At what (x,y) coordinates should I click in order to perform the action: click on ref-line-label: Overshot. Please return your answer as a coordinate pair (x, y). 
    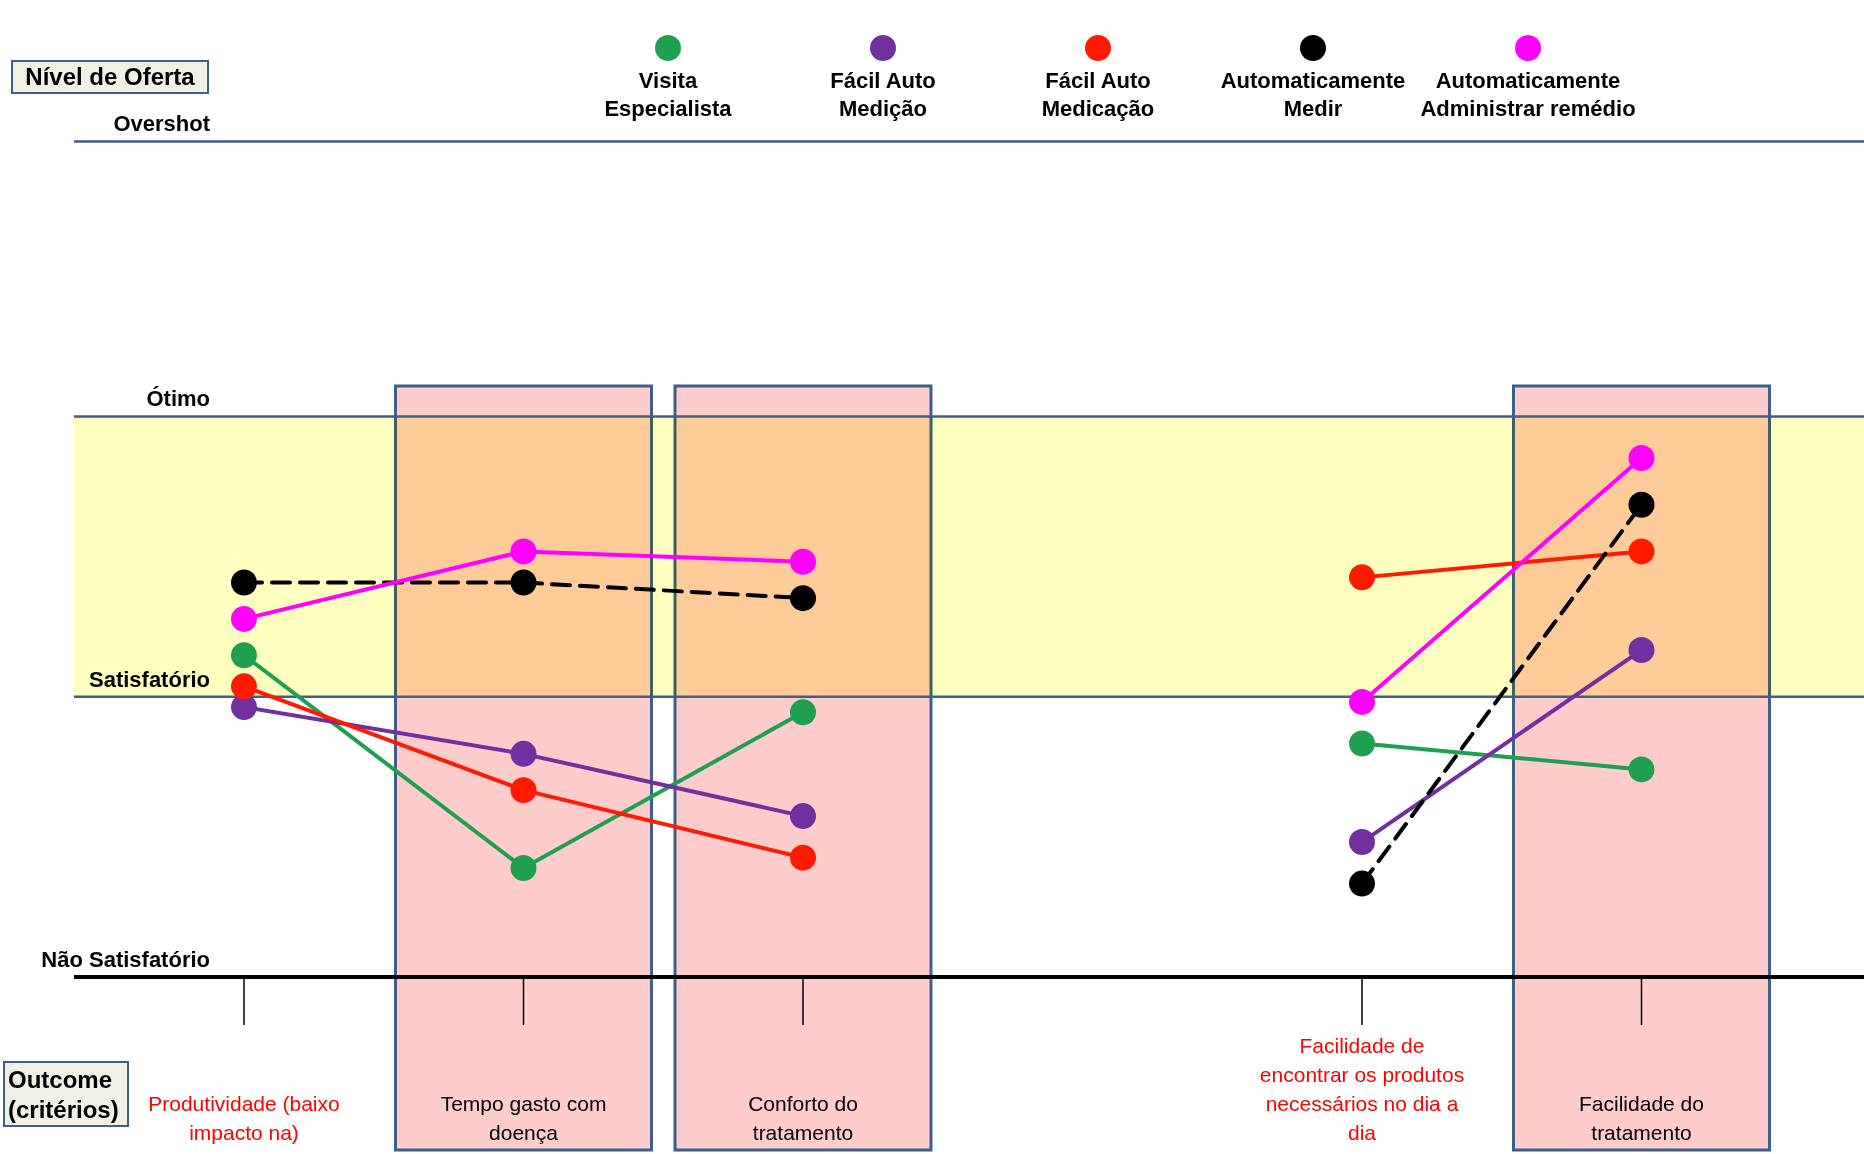
    Looking at the image, I should click on (162, 124).